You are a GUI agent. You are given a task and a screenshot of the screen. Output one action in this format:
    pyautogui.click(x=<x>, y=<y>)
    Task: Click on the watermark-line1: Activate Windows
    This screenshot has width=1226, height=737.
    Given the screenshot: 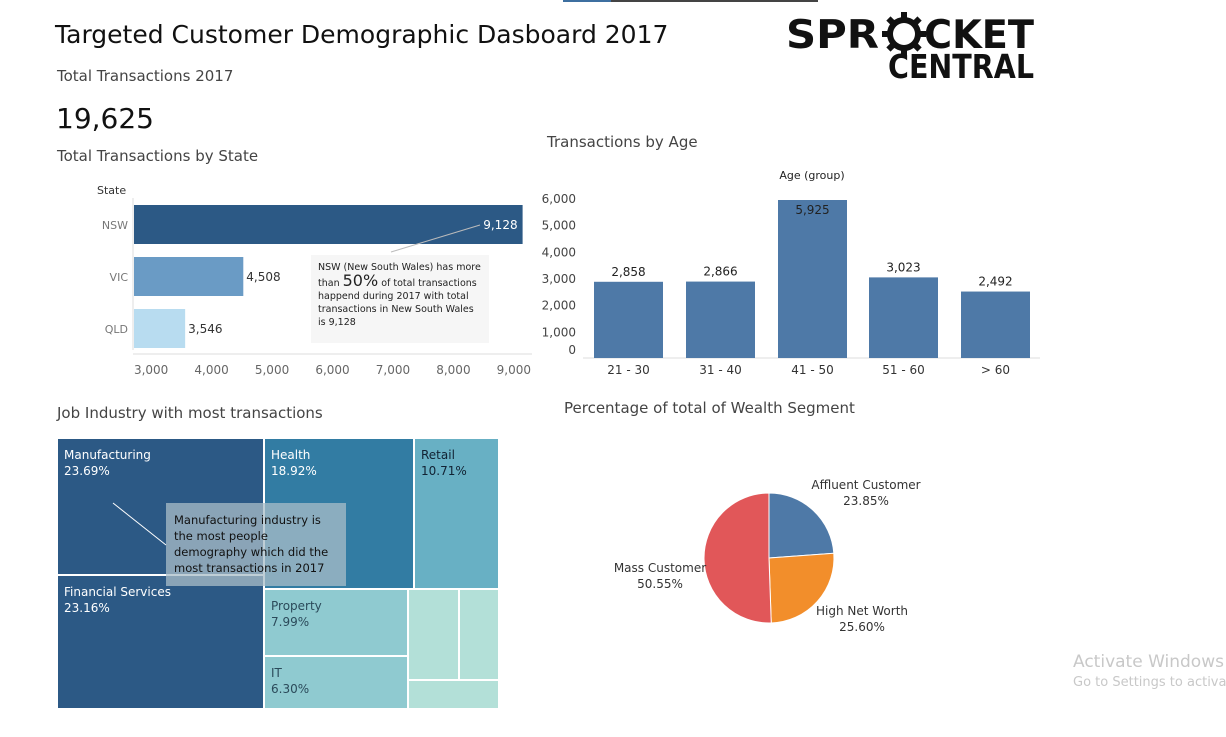 What is the action you would take?
    pyautogui.click(x=1148, y=662)
    